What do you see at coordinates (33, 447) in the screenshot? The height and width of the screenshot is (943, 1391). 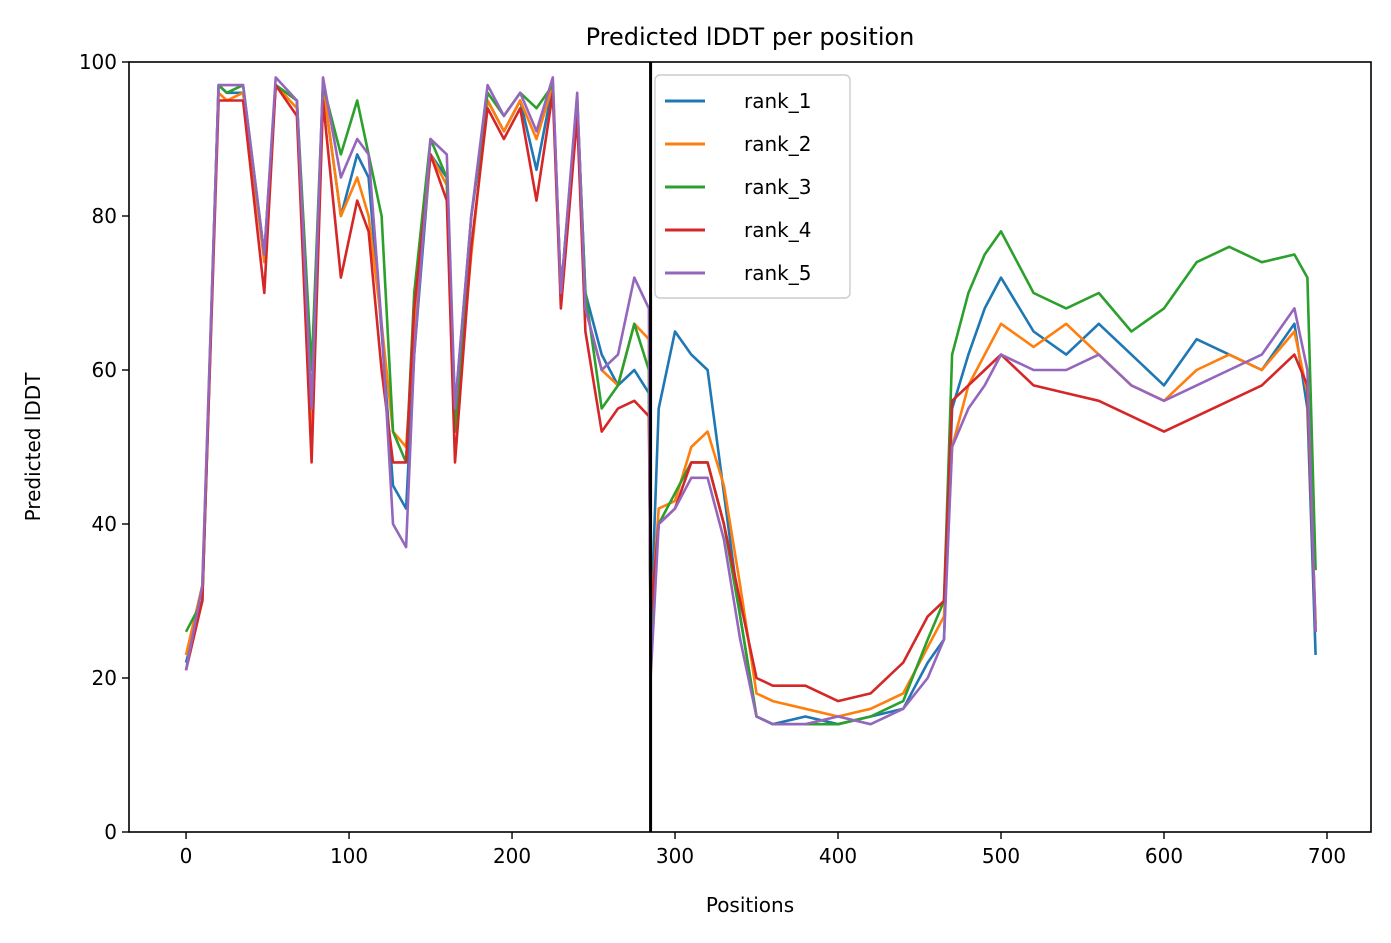 I see `y-axis-label: Predicted lDDT` at bounding box center [33, 447].